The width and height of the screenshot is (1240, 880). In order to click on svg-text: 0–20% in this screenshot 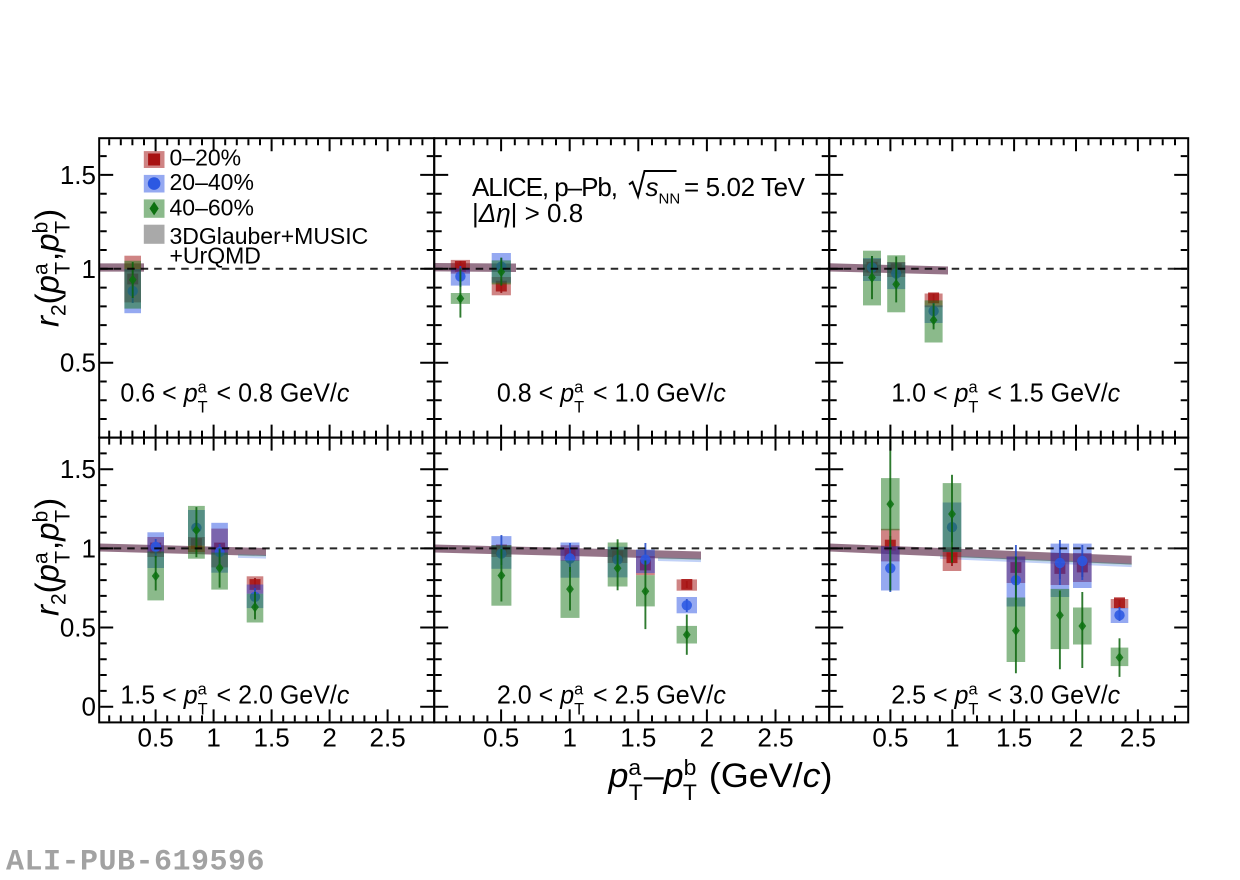, I will do `click(206, 157)`.